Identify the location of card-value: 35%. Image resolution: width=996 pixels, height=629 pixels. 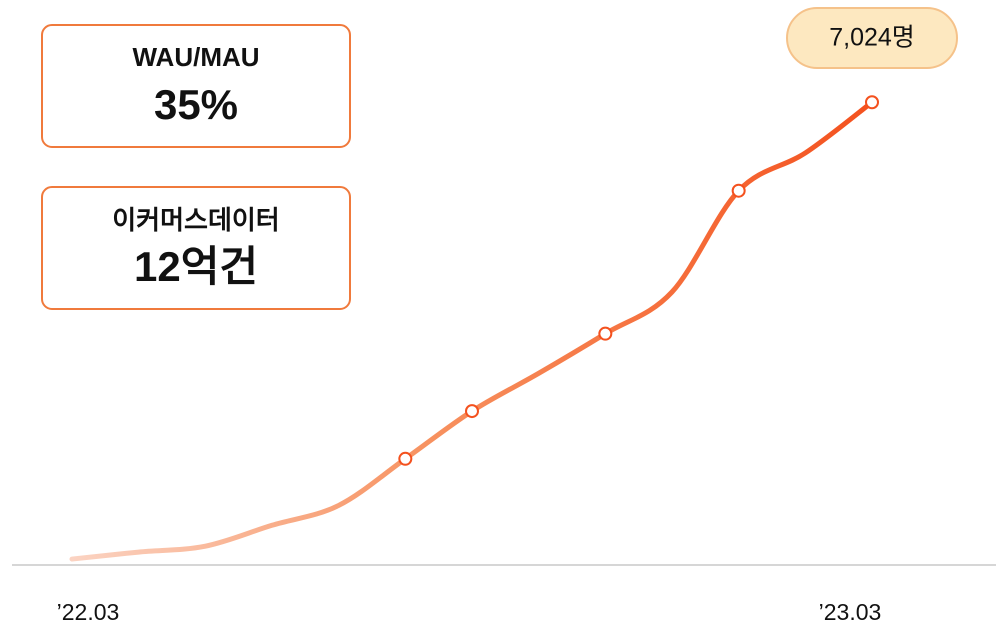
(196, 104).